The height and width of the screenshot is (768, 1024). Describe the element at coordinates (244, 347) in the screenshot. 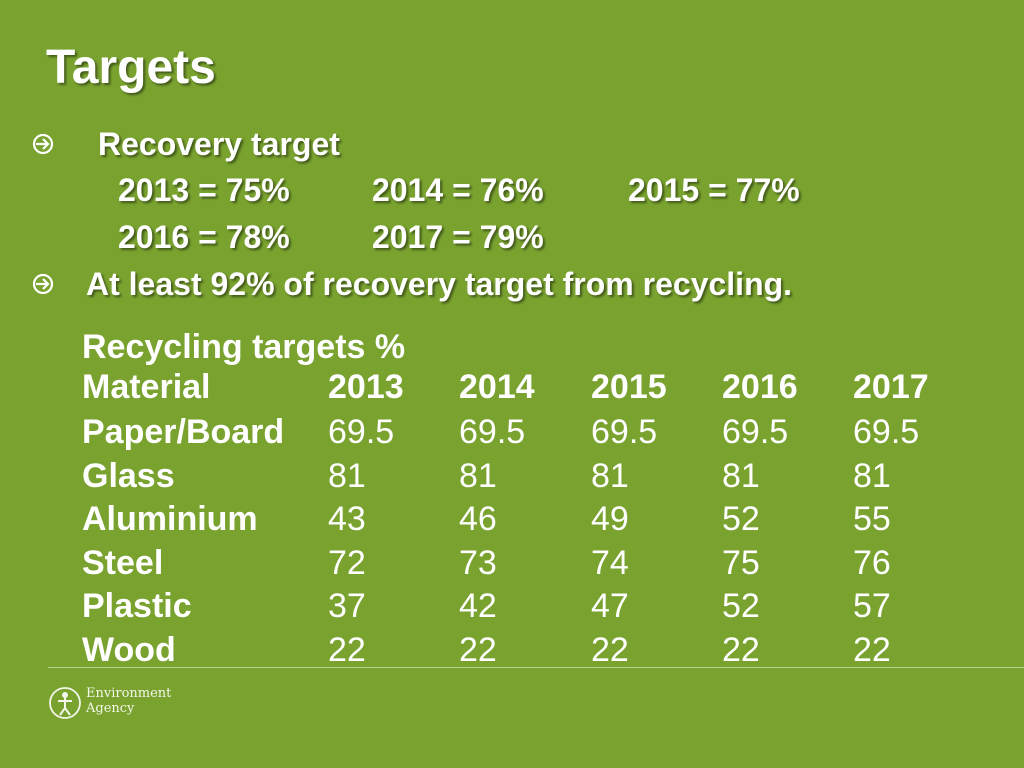

I see `table-title: Recycling targets %` at that location.